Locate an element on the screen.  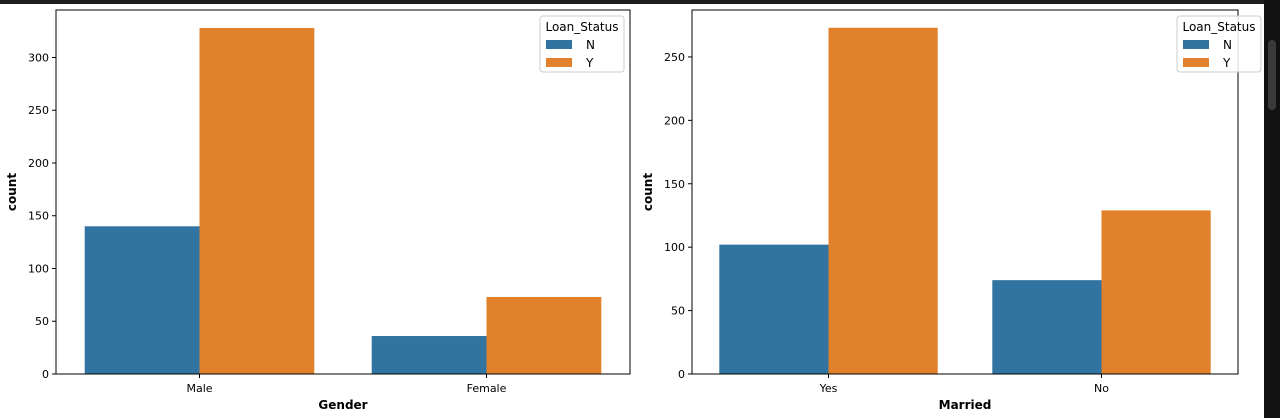
bar-N-male is located at coordinates (142, 300).